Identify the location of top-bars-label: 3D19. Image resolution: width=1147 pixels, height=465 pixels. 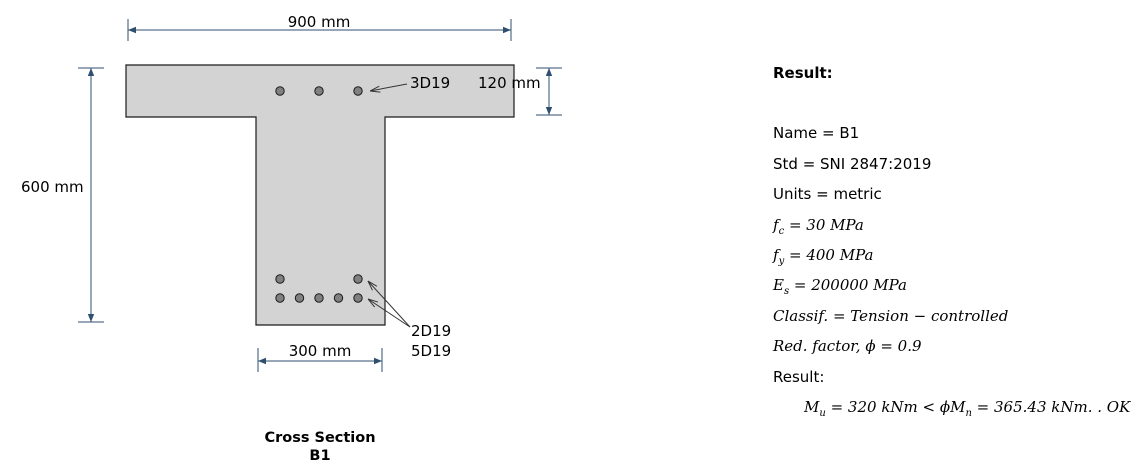
(430, 83).